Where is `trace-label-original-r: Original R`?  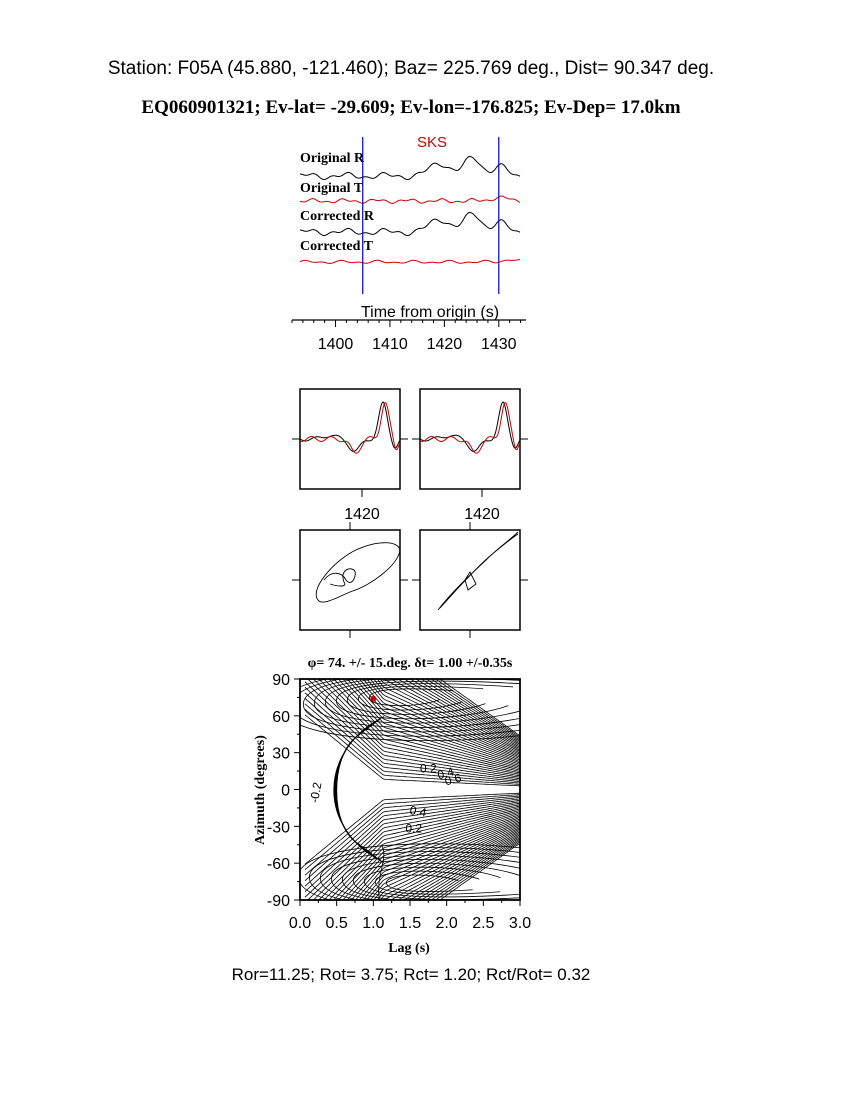 trace-label-original-r: Original R is located at coordinates (332, 158).